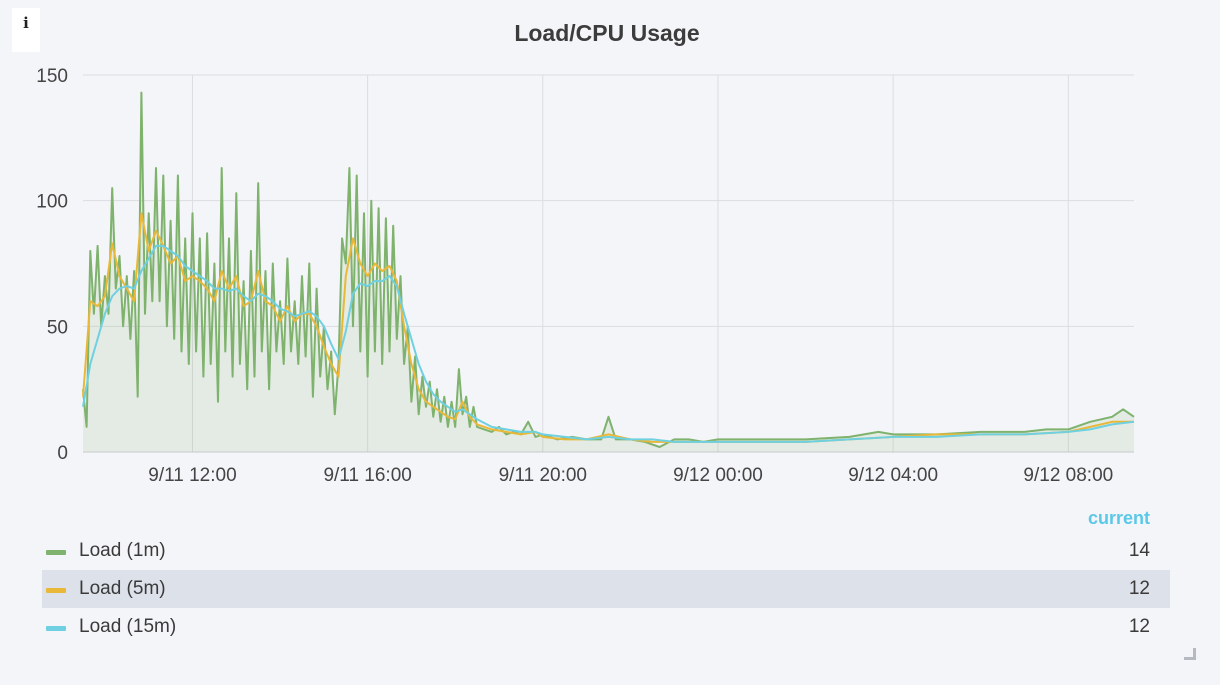 This screenshot has width=1220, height=685. Describe the element at coordinates (1118, 518) in the screenshot. I see `legend-current-header: current` at that location.